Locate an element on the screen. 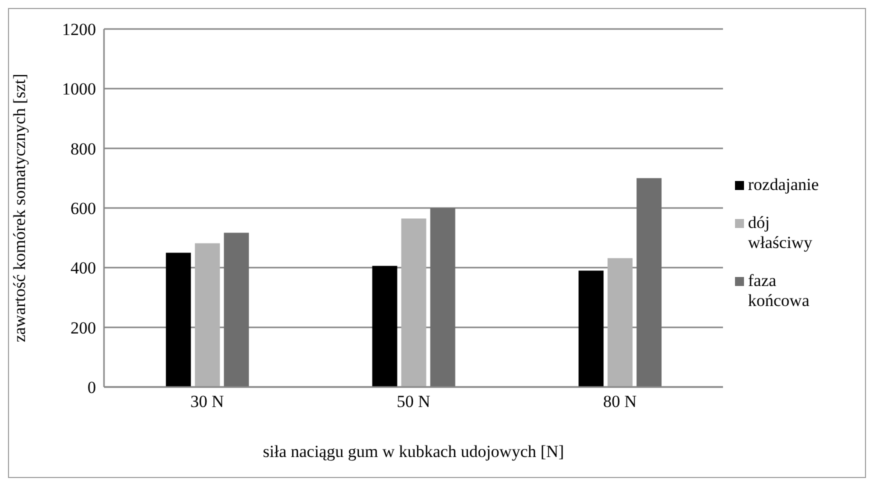 The height and width of the screenshot is (489, 877). x-axis-title: siła naciągu gum w kubkach udojowych [N] is located at coordinates (413, 451).